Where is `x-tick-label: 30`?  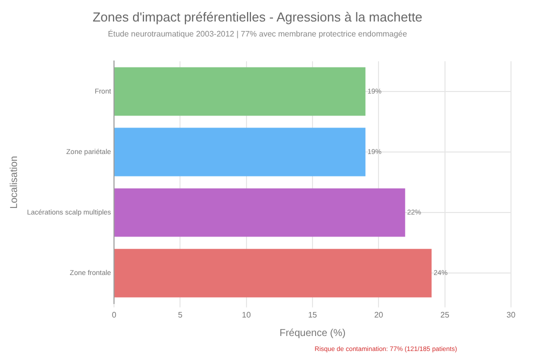 x-tick-label: 30 is located at coordinates (511, 315).